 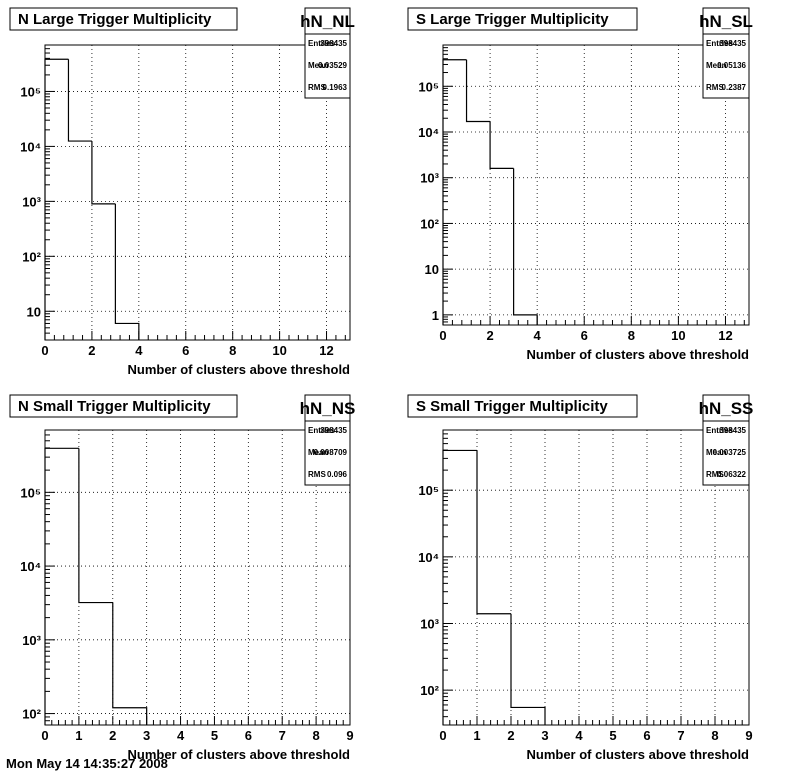 What do you see at coordinates (432, 269) in the screenshot?
I see `y-tick-label: 10` at bounding box center [432, 269].